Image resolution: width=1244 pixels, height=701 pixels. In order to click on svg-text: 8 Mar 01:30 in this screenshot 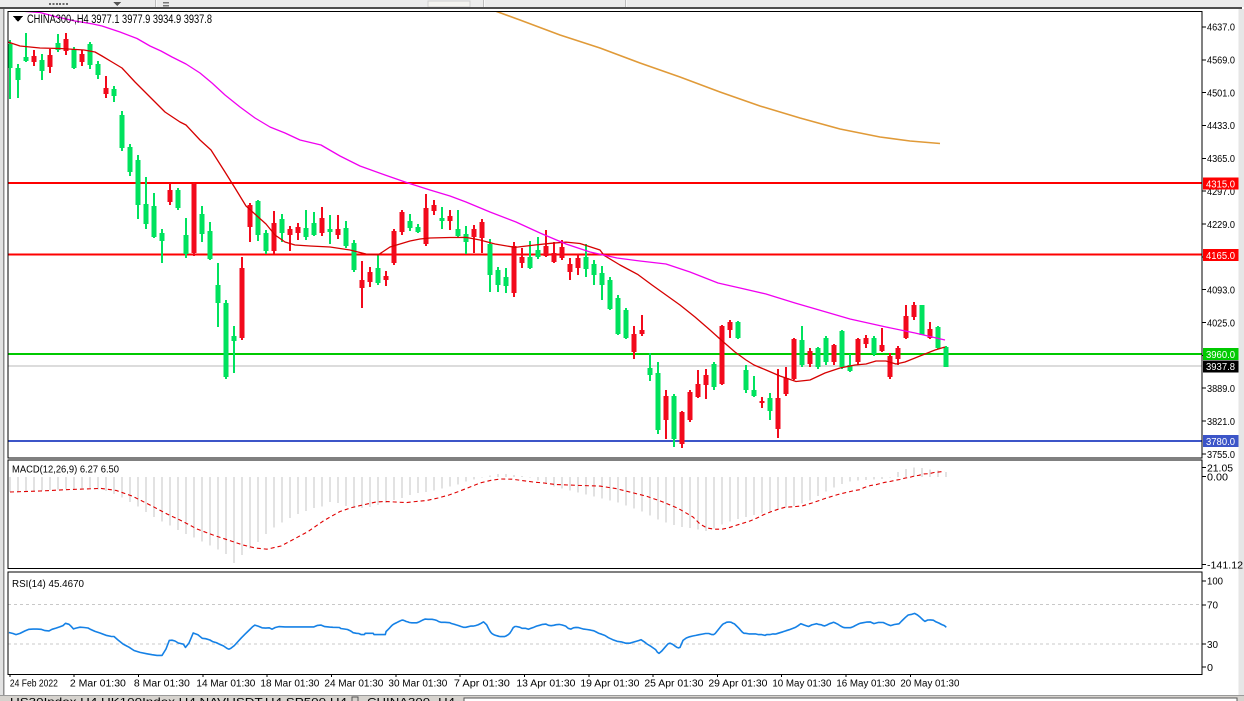, I will do `click(162, 684)`.